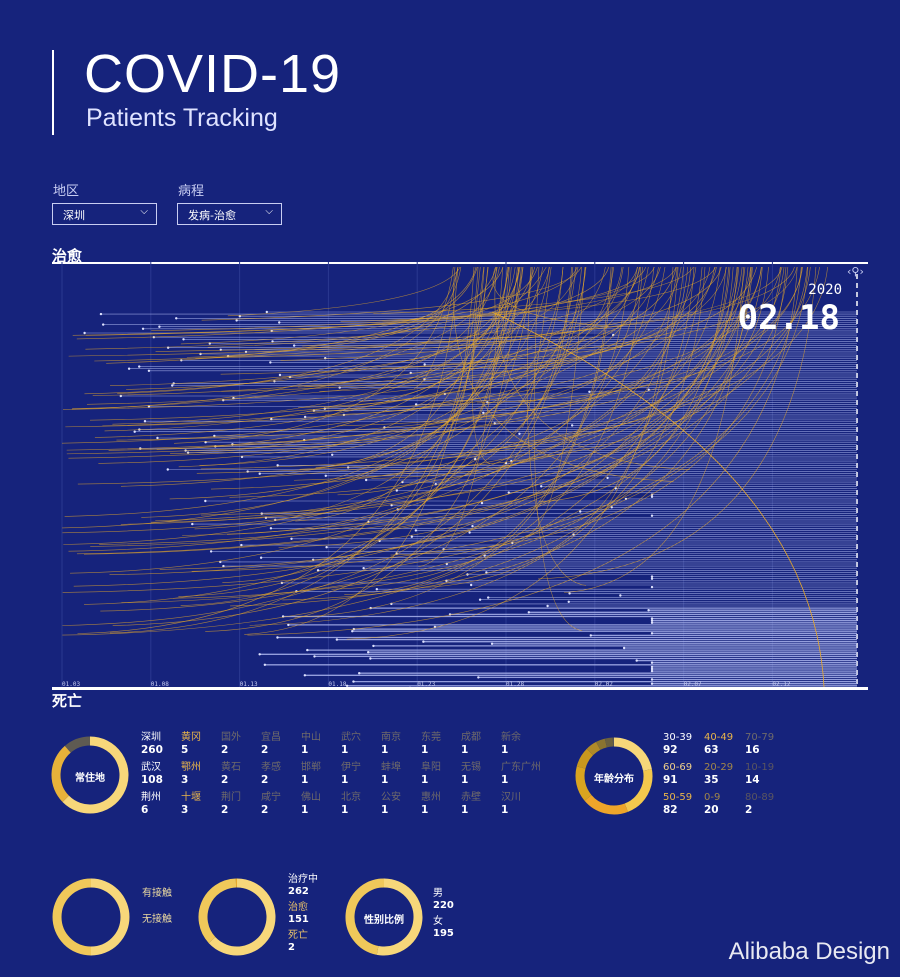 This screenshot has width=900, height=977. Describe the element at coordinates (281, 804) in the screenshot. I see `city-item: 咸宁 2` at that location.